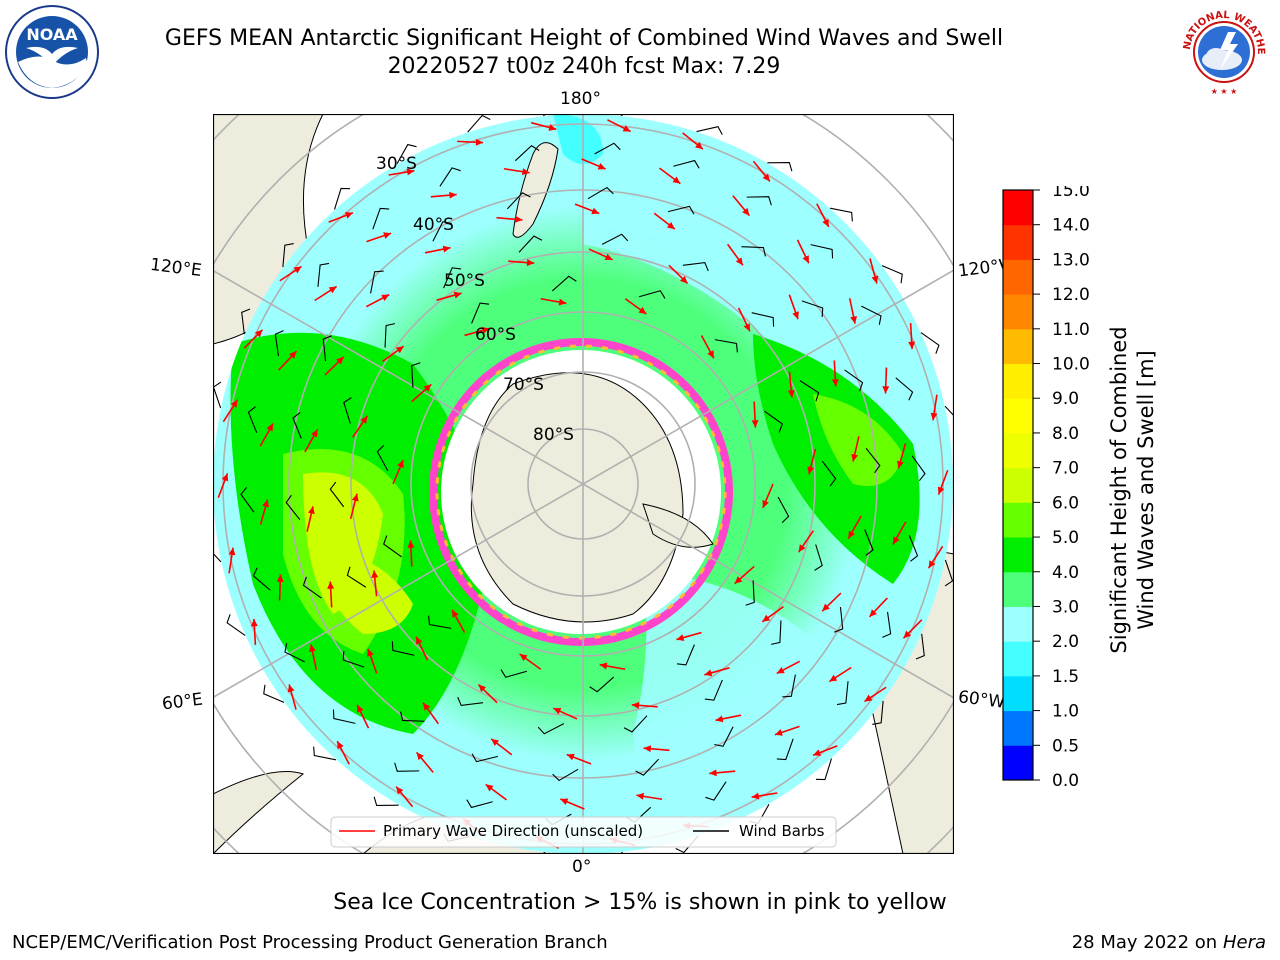 Image resolution: width=1280 pixels, height=960 pixels. I want to click on lon-label-60e: 60°E, so click(182, 702).